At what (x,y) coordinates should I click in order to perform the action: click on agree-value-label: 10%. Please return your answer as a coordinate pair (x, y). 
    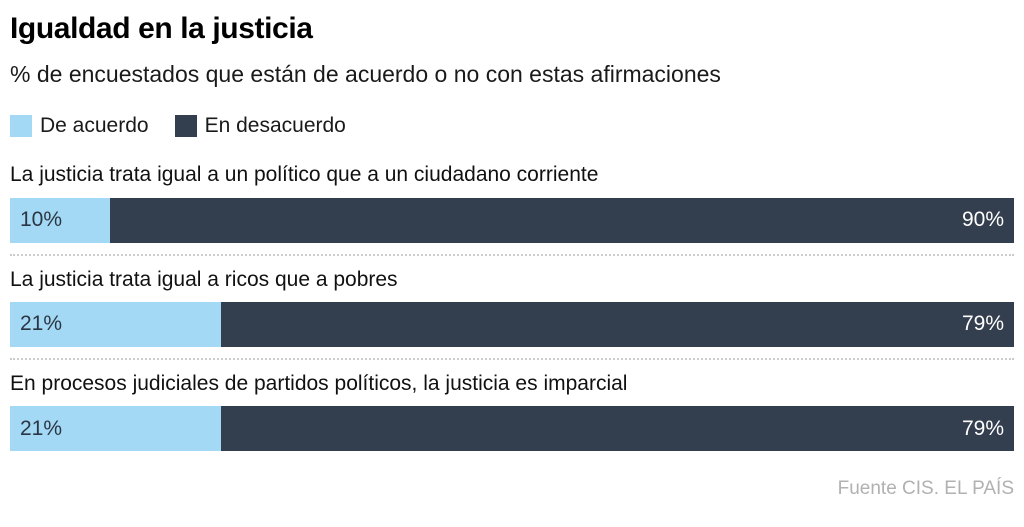
    Looking at the image, I should click on (41, 220).